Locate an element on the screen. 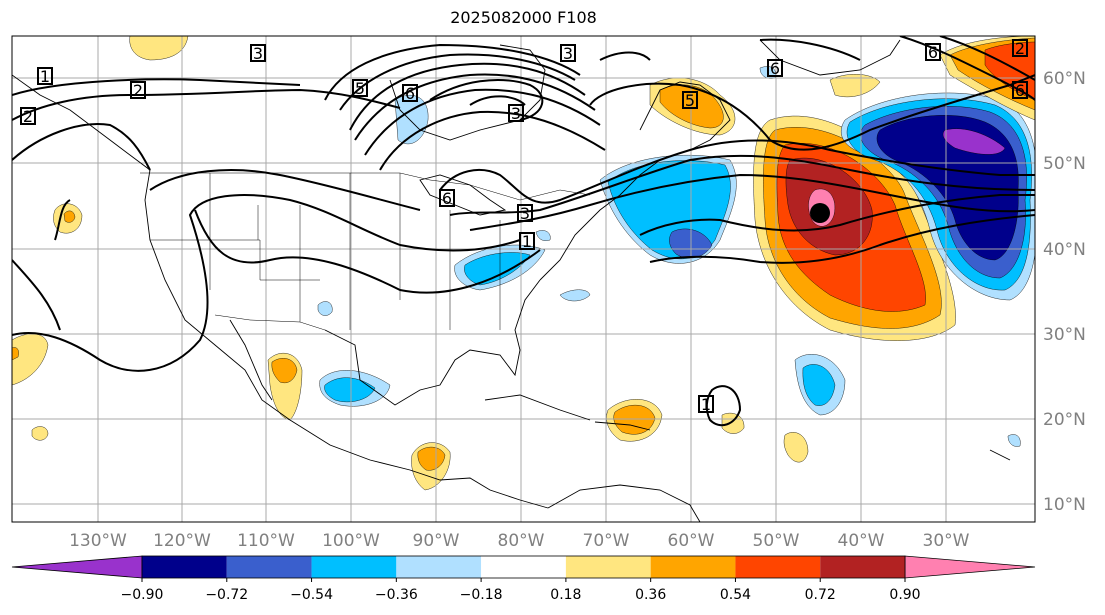  longitude-label: 40°W is located at coordinates (861, 541).